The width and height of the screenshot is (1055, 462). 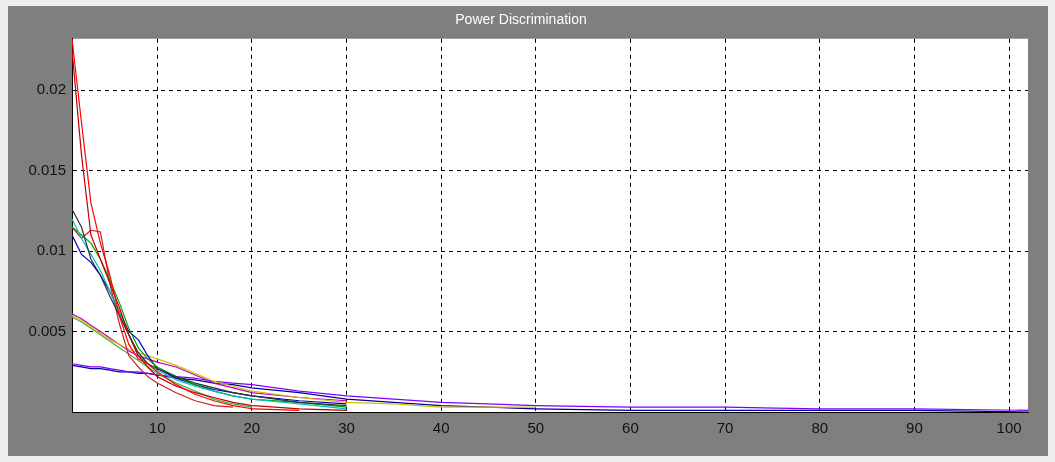 I want to click on x-tick-label: 100, so click(x=1009, y=428).